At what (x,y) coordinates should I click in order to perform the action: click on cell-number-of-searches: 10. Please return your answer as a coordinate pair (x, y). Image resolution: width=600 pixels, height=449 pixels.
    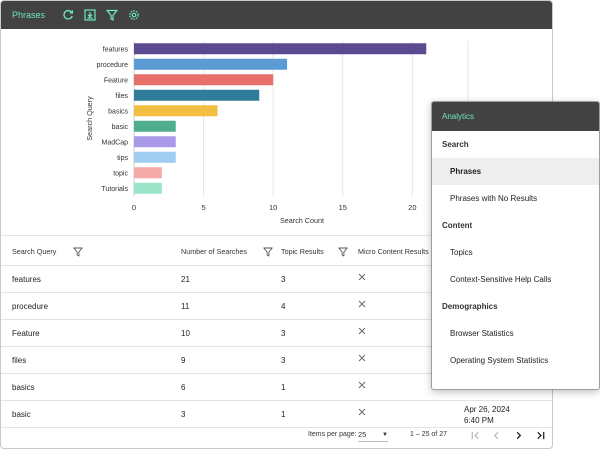
    Looking at the image, I should click on (185, 333).